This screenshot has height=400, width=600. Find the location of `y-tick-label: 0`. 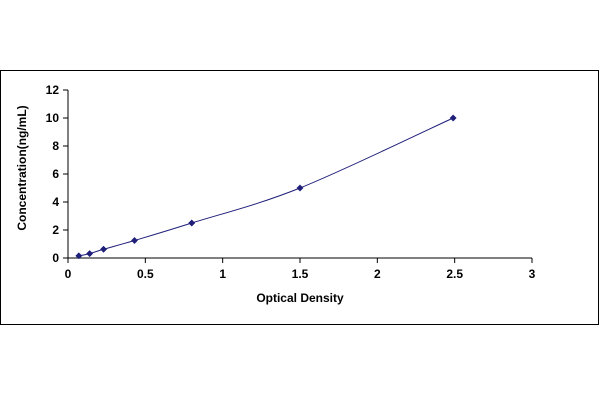

y-tick-label: 0 is located at coordinates (55, 258).